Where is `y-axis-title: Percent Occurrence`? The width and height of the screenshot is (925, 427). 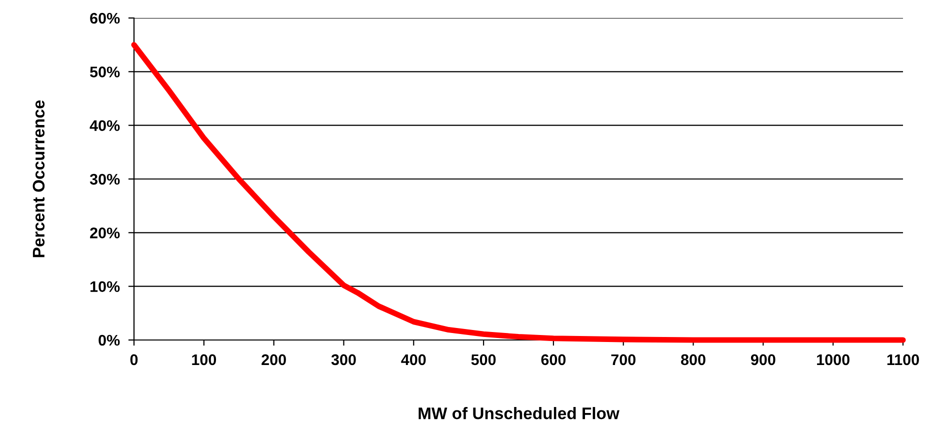 y-axis-title: Percent Occurrence is located at coordinates (38, 179).